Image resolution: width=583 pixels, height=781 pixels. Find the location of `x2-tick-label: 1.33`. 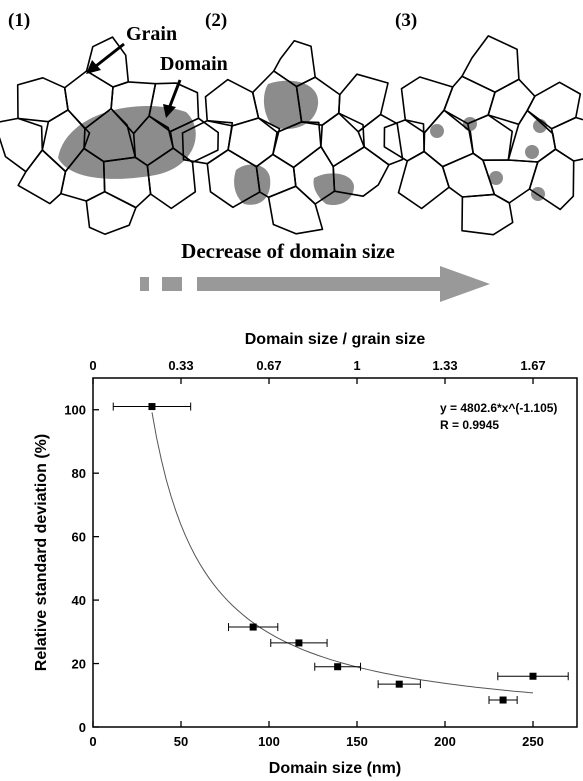

x2-tick-label: 1.33 is located at coordinates (444, 365).